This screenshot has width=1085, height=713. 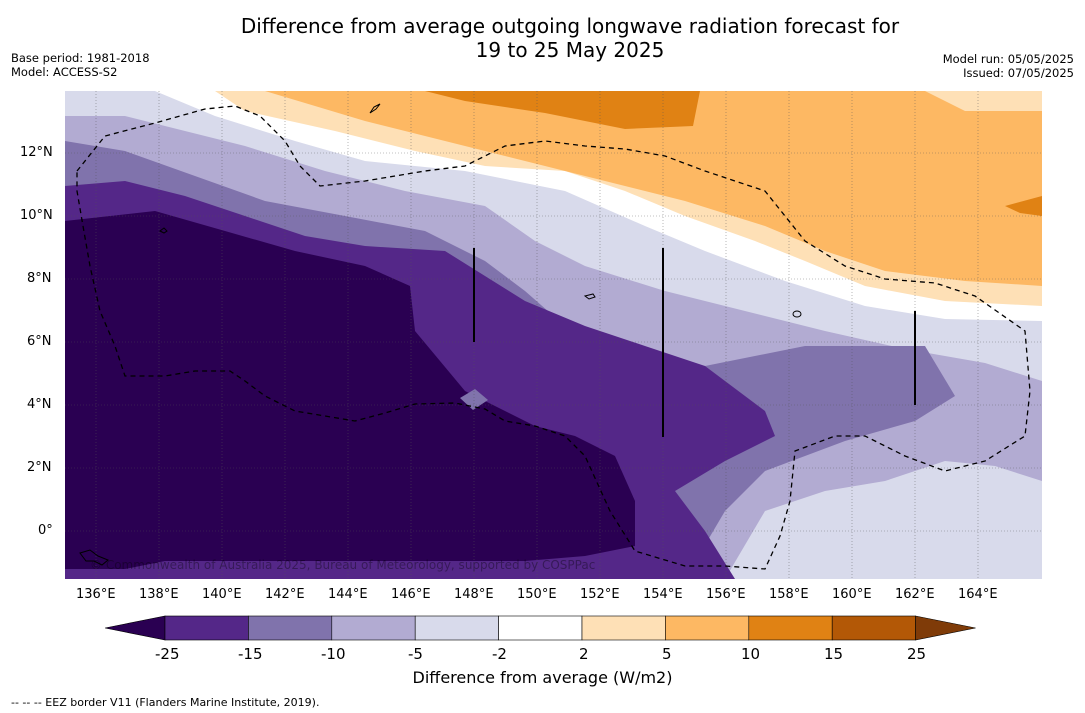 I want to click on meta-right: Model run: 05/05/2025 Issued: 07/05/2025, so click(x=1008, y=66).